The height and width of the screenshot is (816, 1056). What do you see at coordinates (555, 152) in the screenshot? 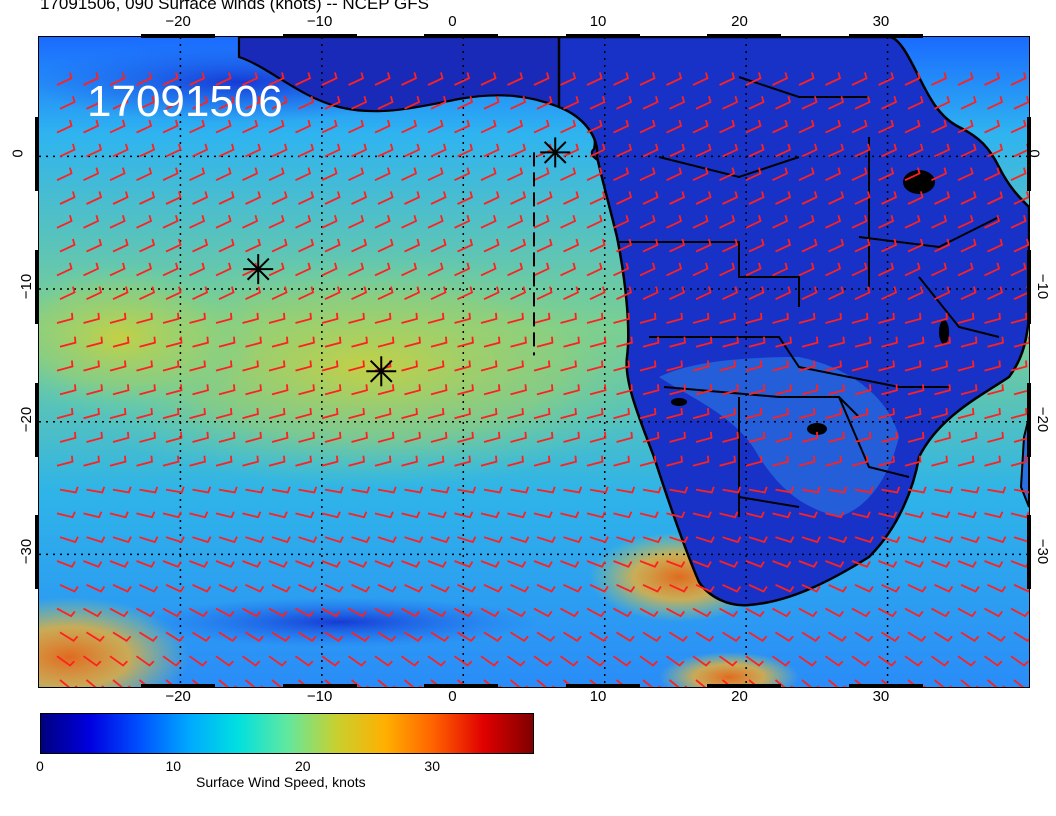
I see `star-marker` at bounding box center [555, 152].